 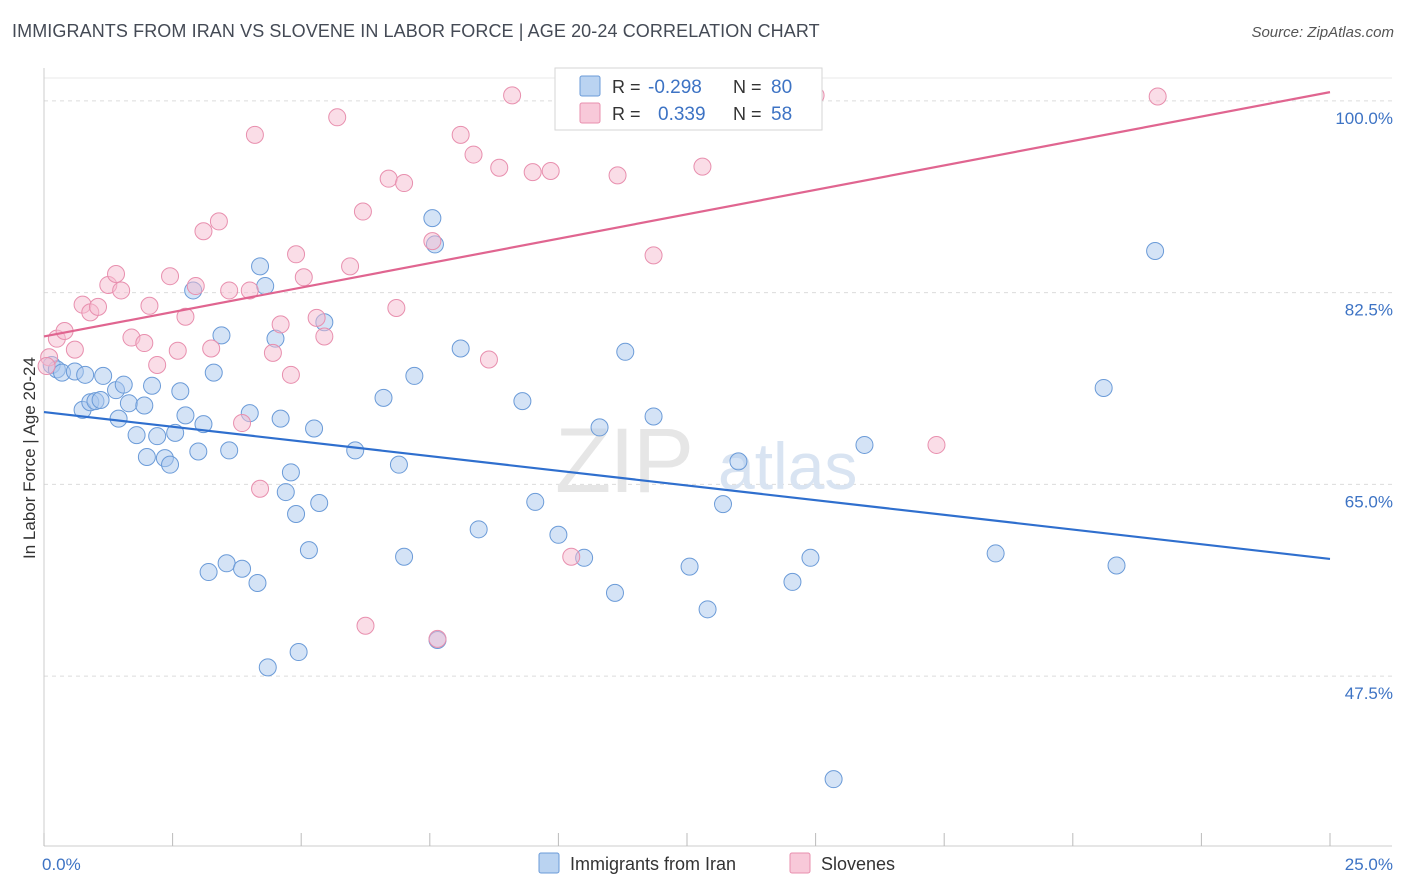 What do you see at coordinates (590, 86) in the screenshot?
I see `legend-swatch-iran` at bounding box center [590, 86].